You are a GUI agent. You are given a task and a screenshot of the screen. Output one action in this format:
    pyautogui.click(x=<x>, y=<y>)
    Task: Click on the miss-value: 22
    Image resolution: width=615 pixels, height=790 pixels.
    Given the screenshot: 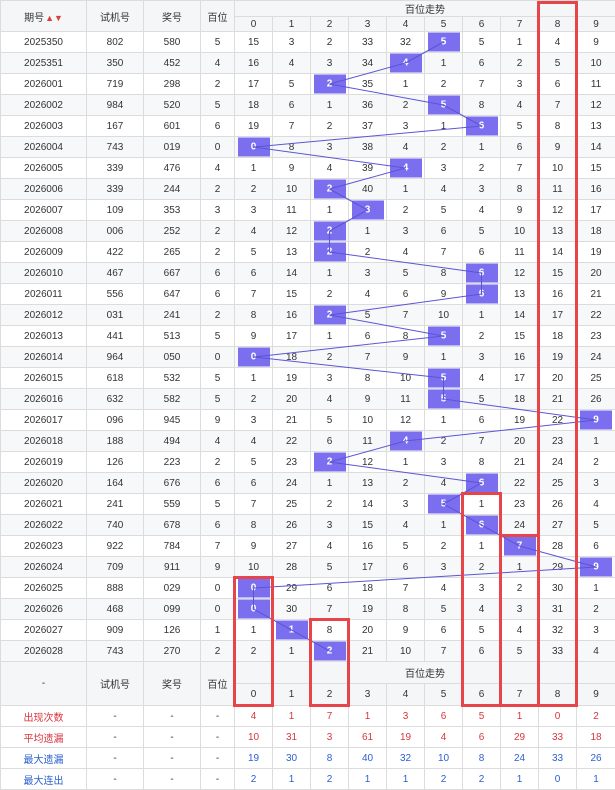 What is the action you would take?
    pyautogui.click(x=557, y=420)
    